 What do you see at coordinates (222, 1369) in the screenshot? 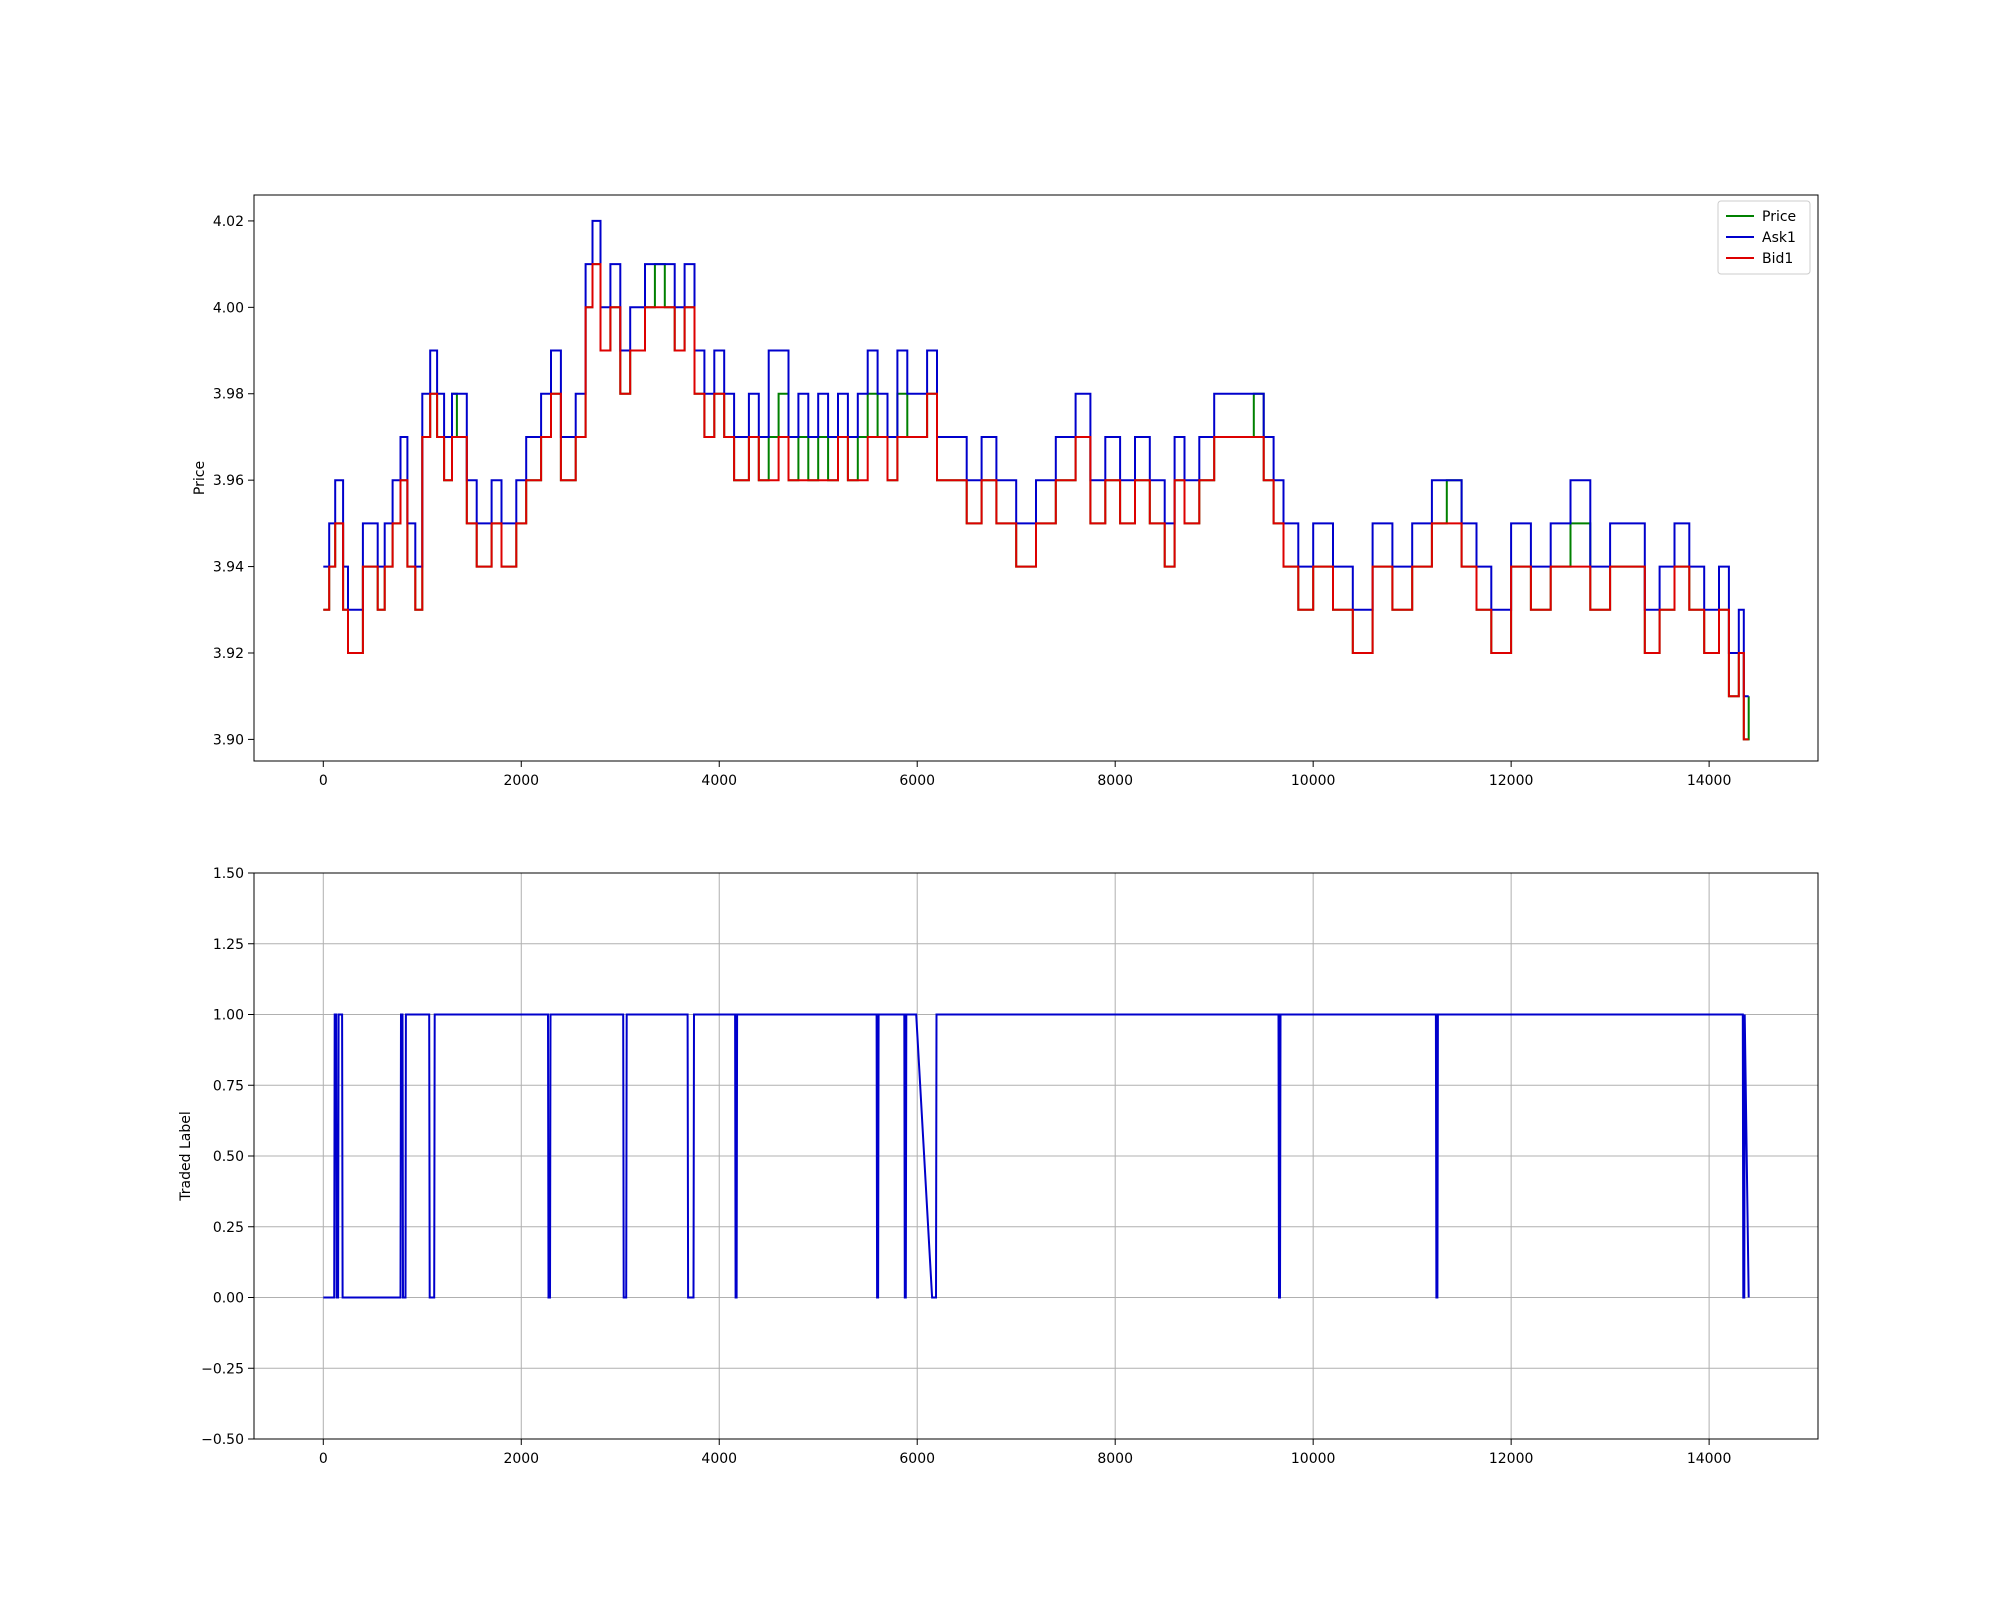
I see `y-tick-label: −0.25` at bounding box center [222, 1369].